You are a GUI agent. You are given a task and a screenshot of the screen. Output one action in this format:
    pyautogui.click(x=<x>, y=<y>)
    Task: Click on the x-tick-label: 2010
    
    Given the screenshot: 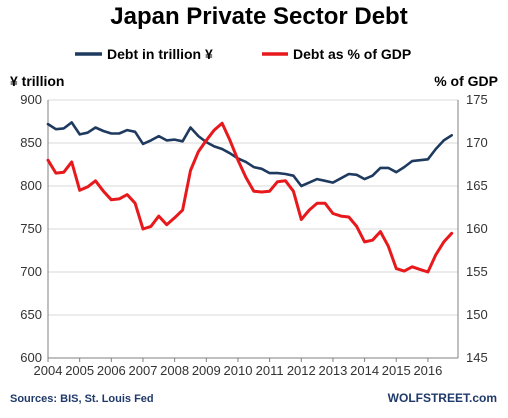 What is the action you would take?
    pyautogui.click(x=238, y=370)
    